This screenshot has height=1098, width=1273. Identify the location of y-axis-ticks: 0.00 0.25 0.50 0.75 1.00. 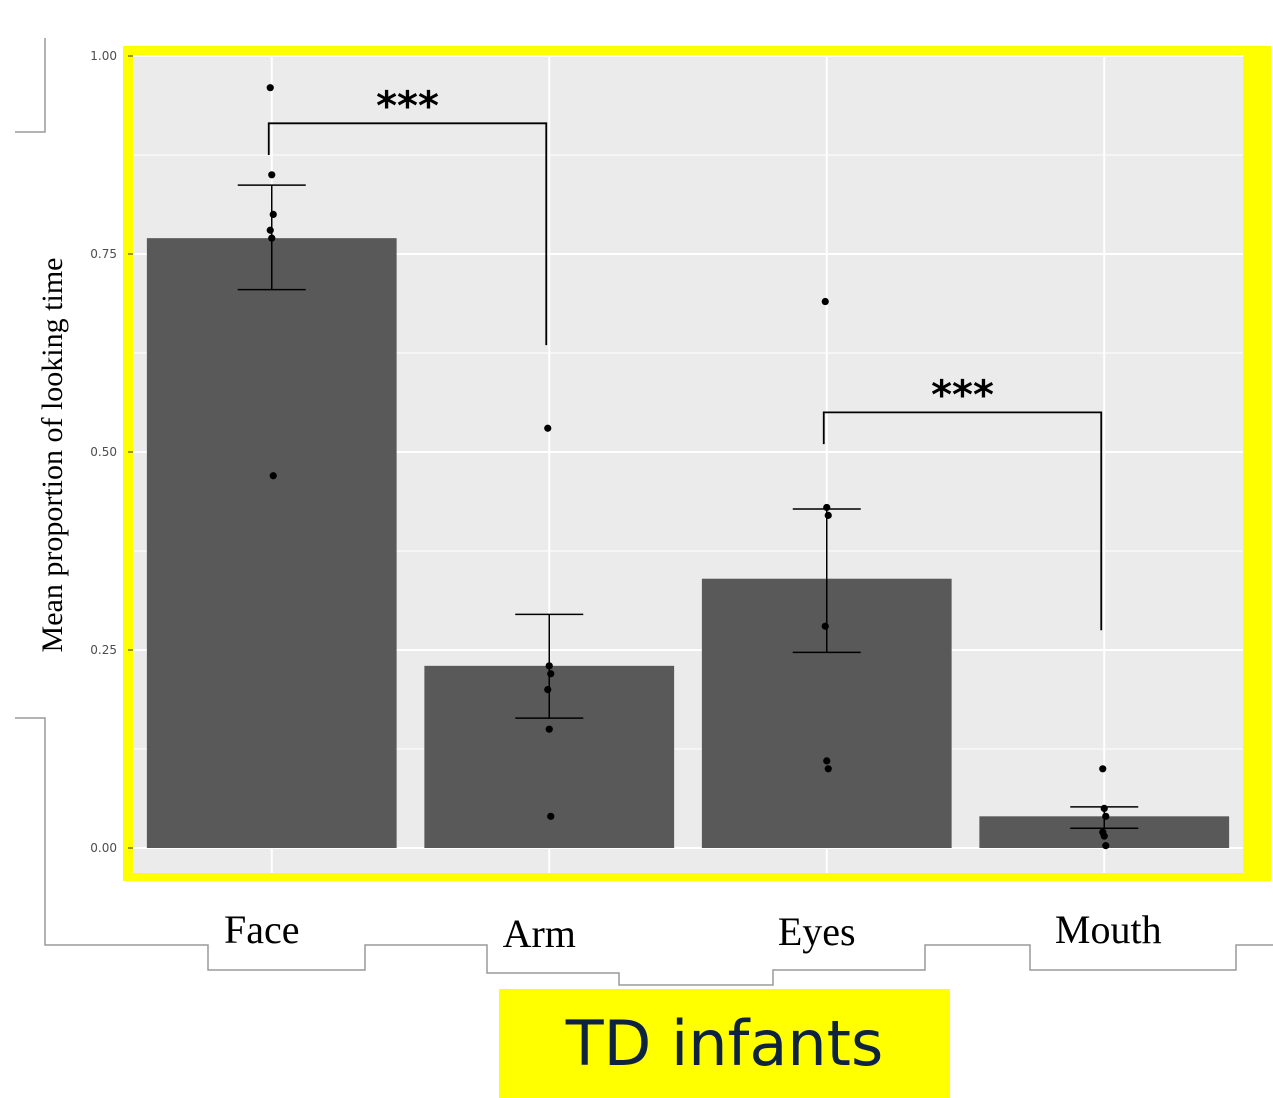
(111, 452).